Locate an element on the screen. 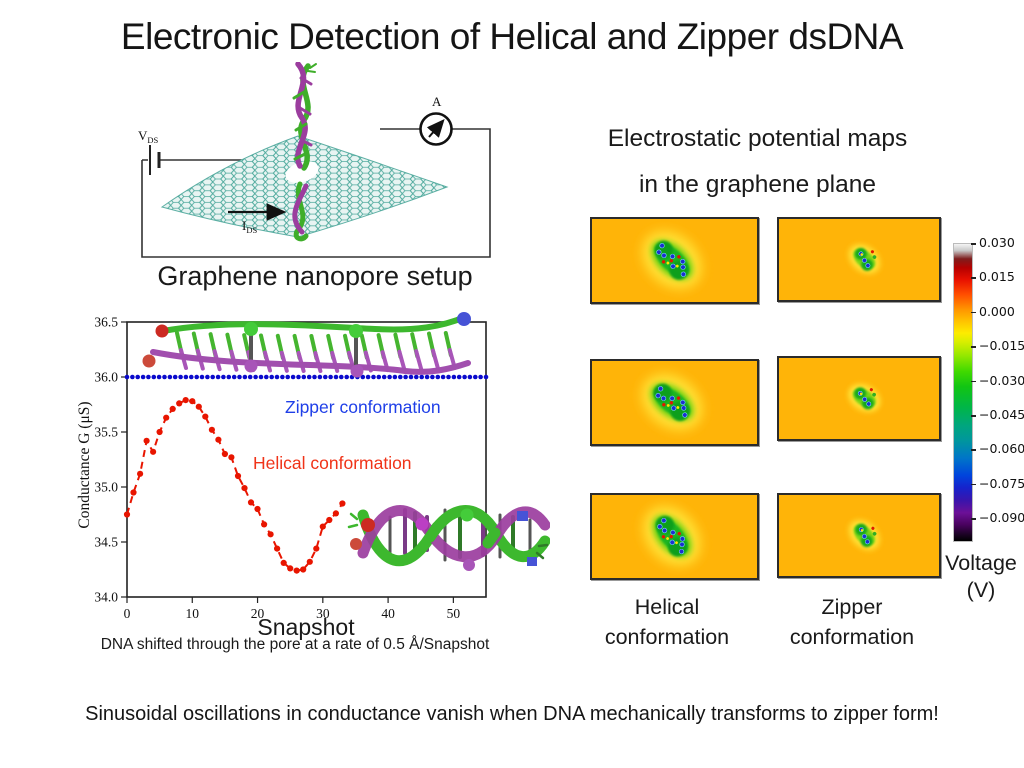 The height and width of the screenshot is (768, 1024). ids-label: IDS is located at coordinates (249, 226).